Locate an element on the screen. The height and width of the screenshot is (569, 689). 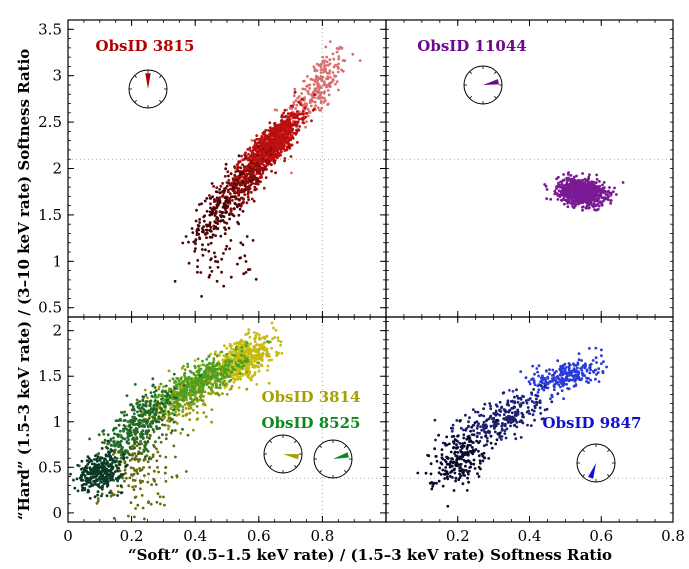
points is located at coordinates (584, 191).